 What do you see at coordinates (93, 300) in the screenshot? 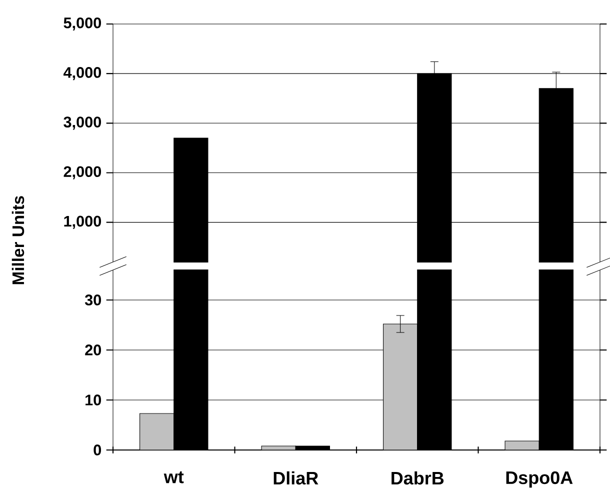
I see `y-tick-label: 30` at bounding box center [93, 300].